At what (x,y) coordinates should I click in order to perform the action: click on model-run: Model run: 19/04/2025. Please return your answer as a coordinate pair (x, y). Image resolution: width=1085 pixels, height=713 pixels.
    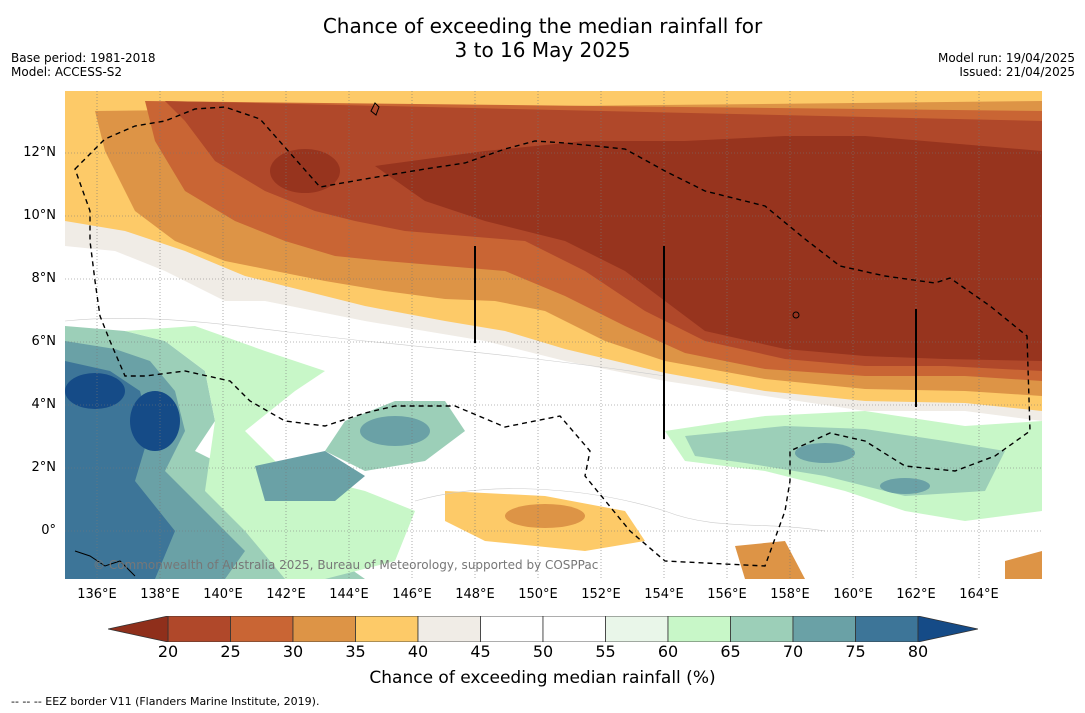
    Looking at the image, I should click on (1006, 58).